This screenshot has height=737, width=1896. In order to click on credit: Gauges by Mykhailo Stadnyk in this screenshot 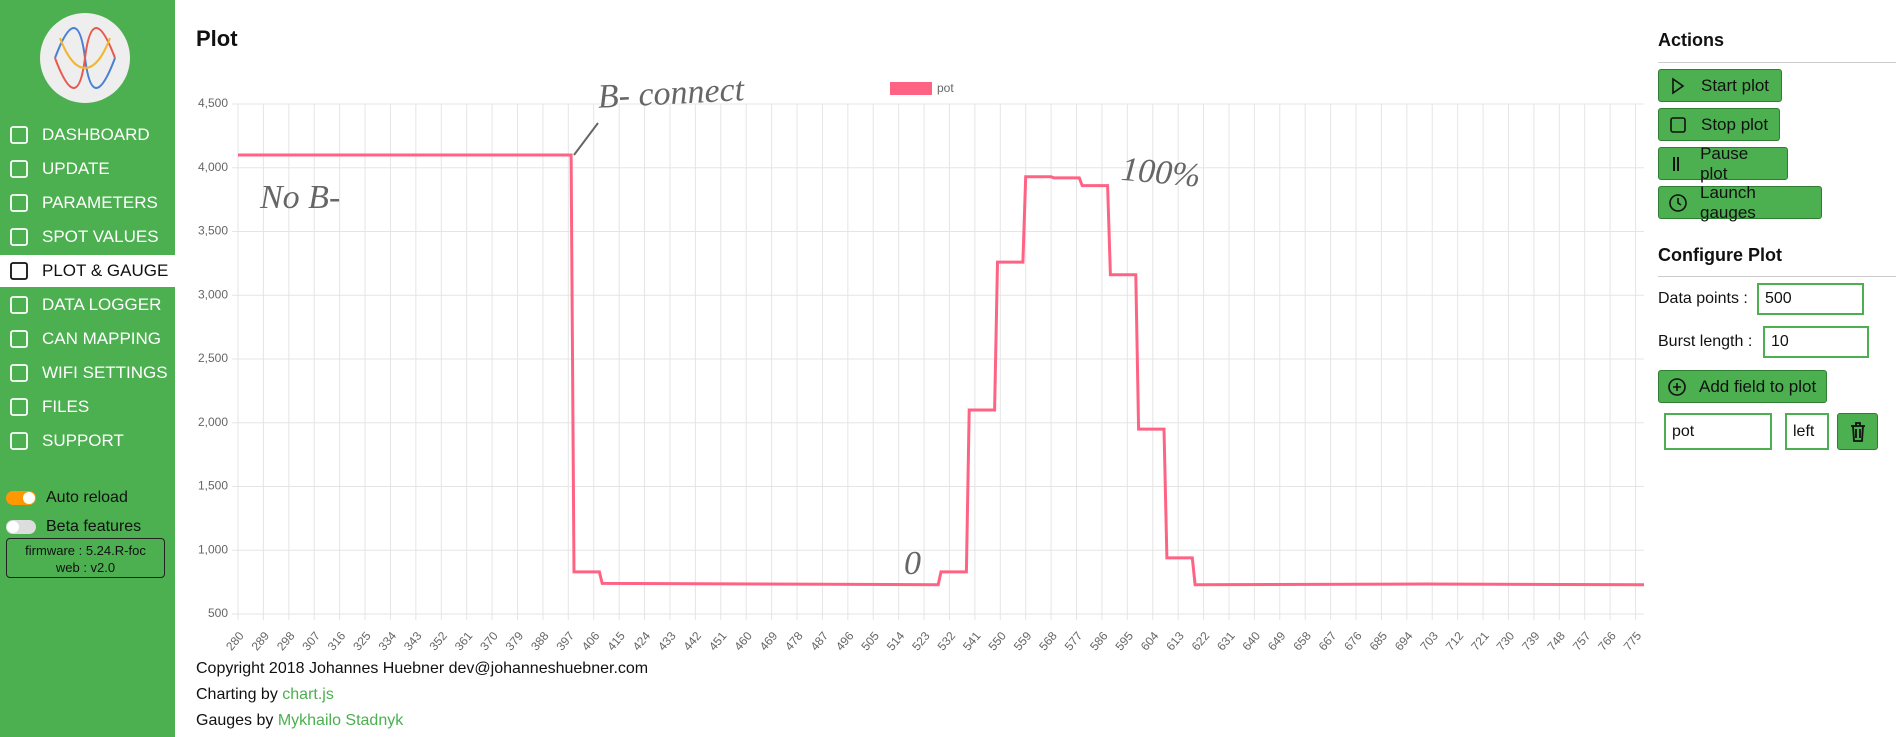, I will do `click(299, 721)`.